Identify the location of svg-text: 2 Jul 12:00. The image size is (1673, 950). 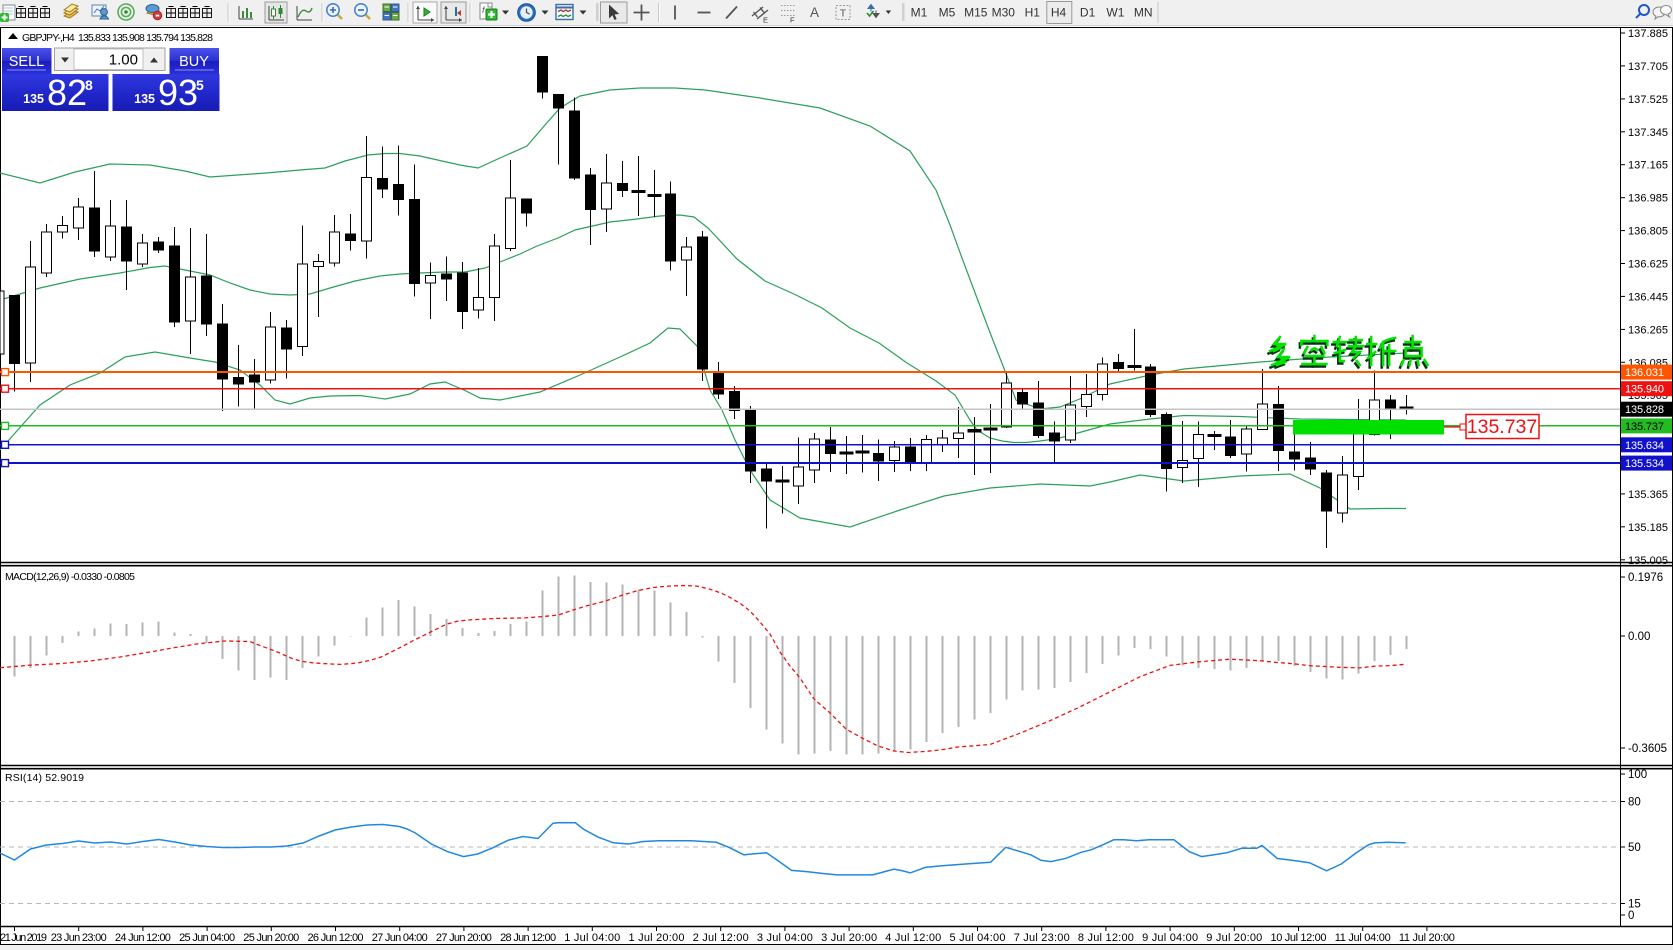
(721, 938).